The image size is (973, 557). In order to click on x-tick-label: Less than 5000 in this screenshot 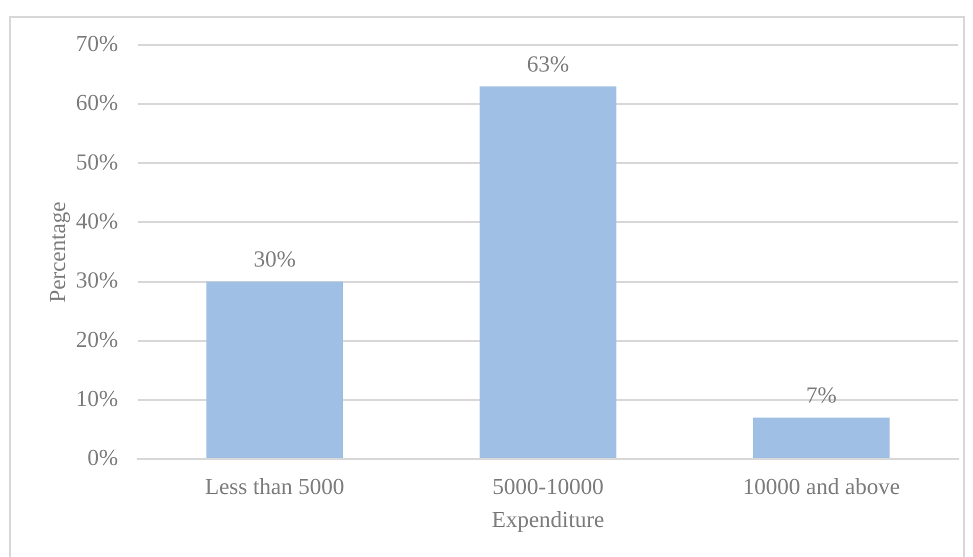, I will do `click(274, 486)`.